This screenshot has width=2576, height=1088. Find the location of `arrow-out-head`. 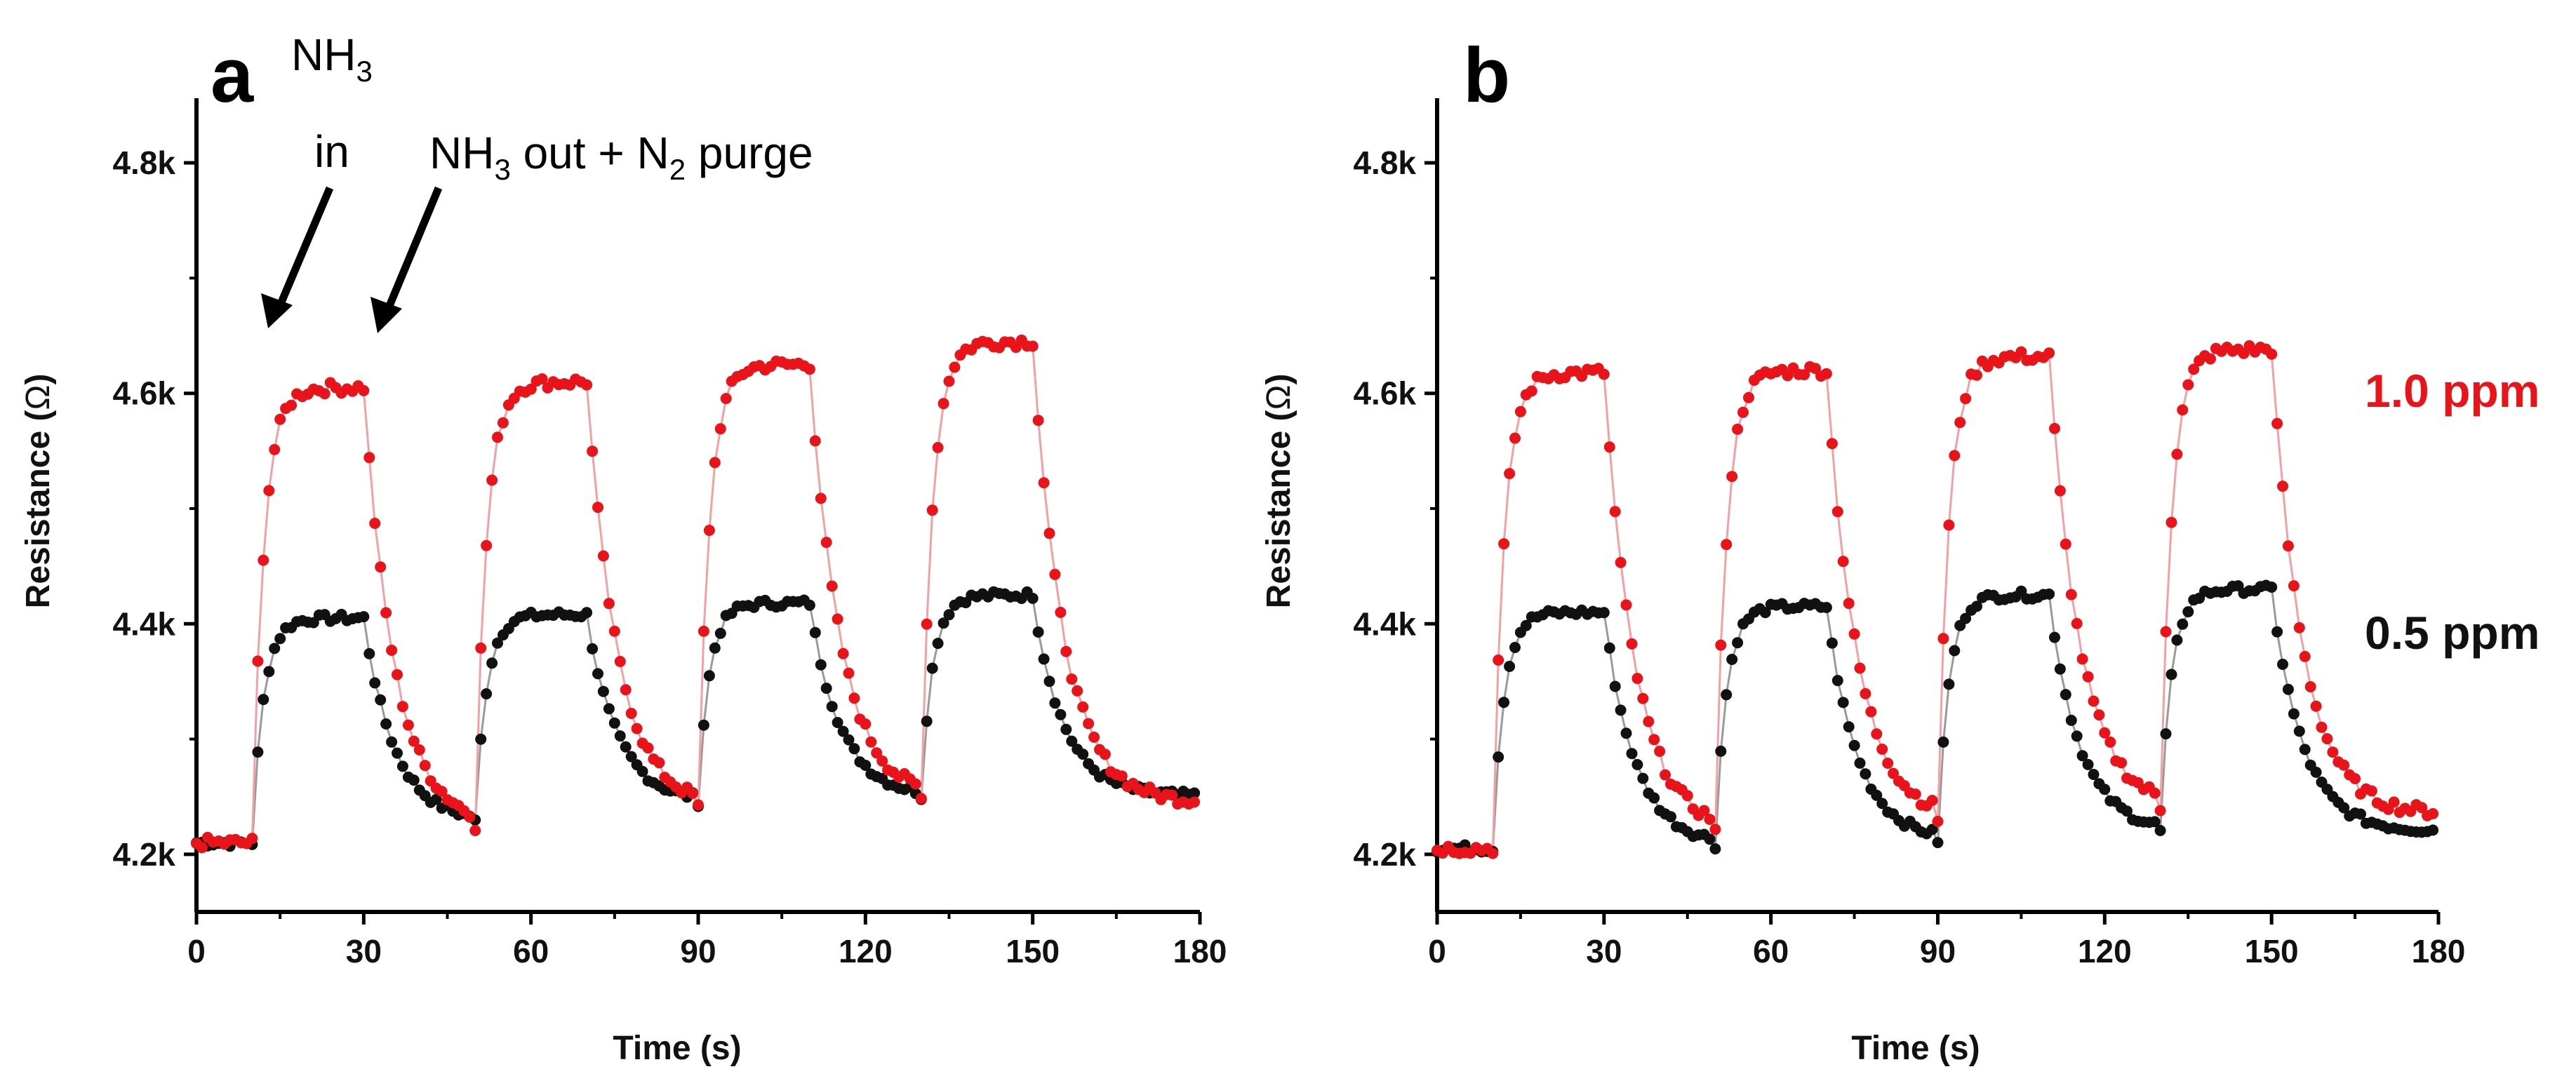

arrow-out-head is located at coordinates (386, 315).